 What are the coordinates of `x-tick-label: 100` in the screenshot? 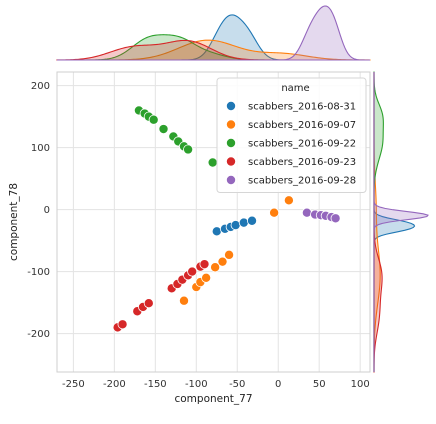 It's located at (360, 384).